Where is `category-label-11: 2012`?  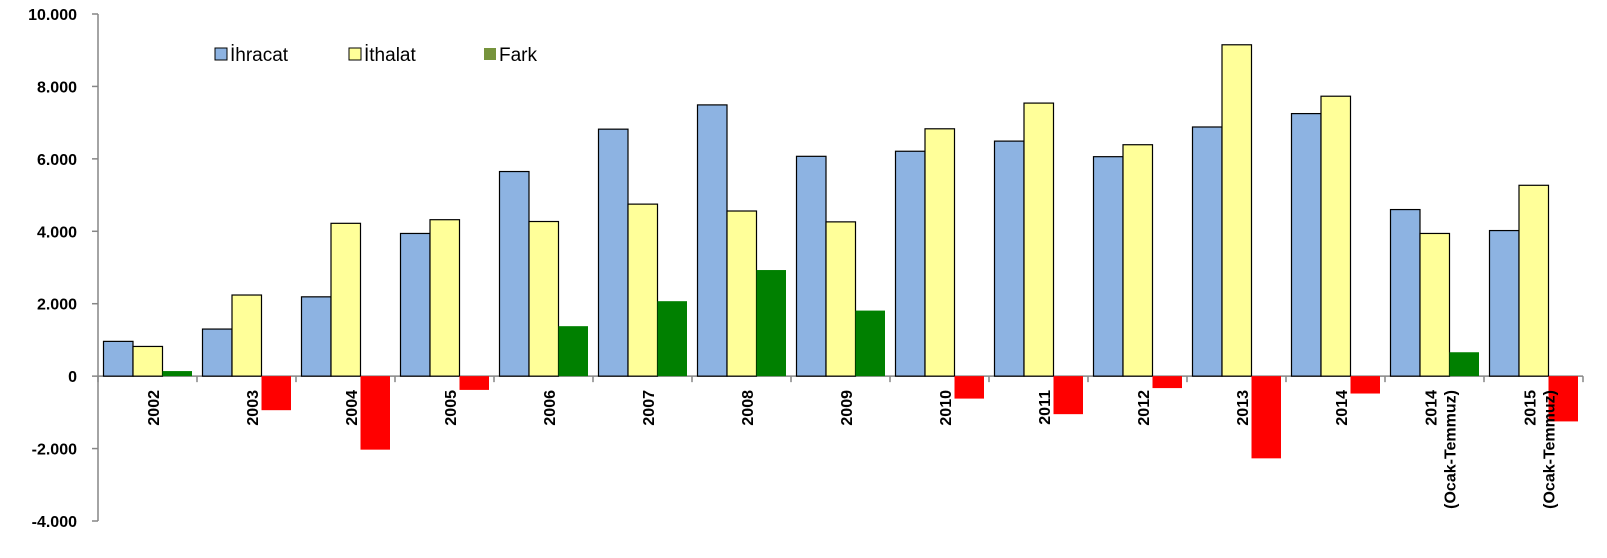
category-label-11: 2012 is located at coordinates (1144, 408).